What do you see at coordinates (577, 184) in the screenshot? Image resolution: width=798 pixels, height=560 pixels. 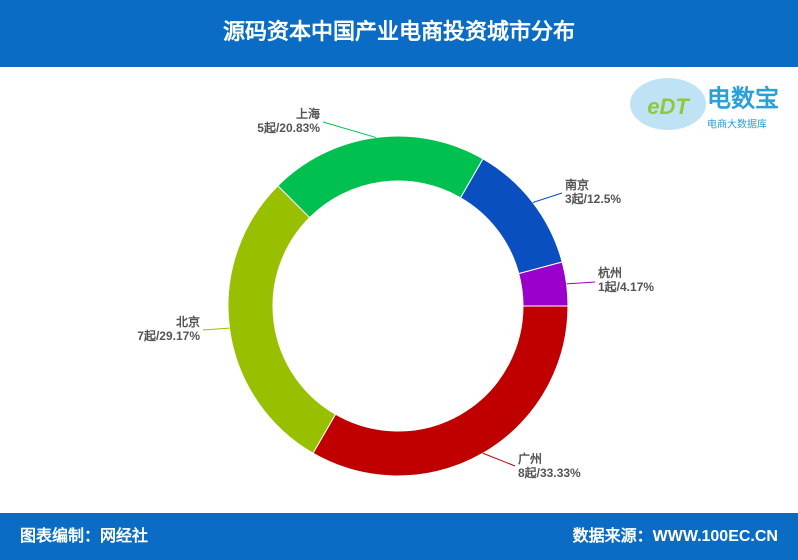 I see `slice-label: 南京` at bounding box center [577, 184].